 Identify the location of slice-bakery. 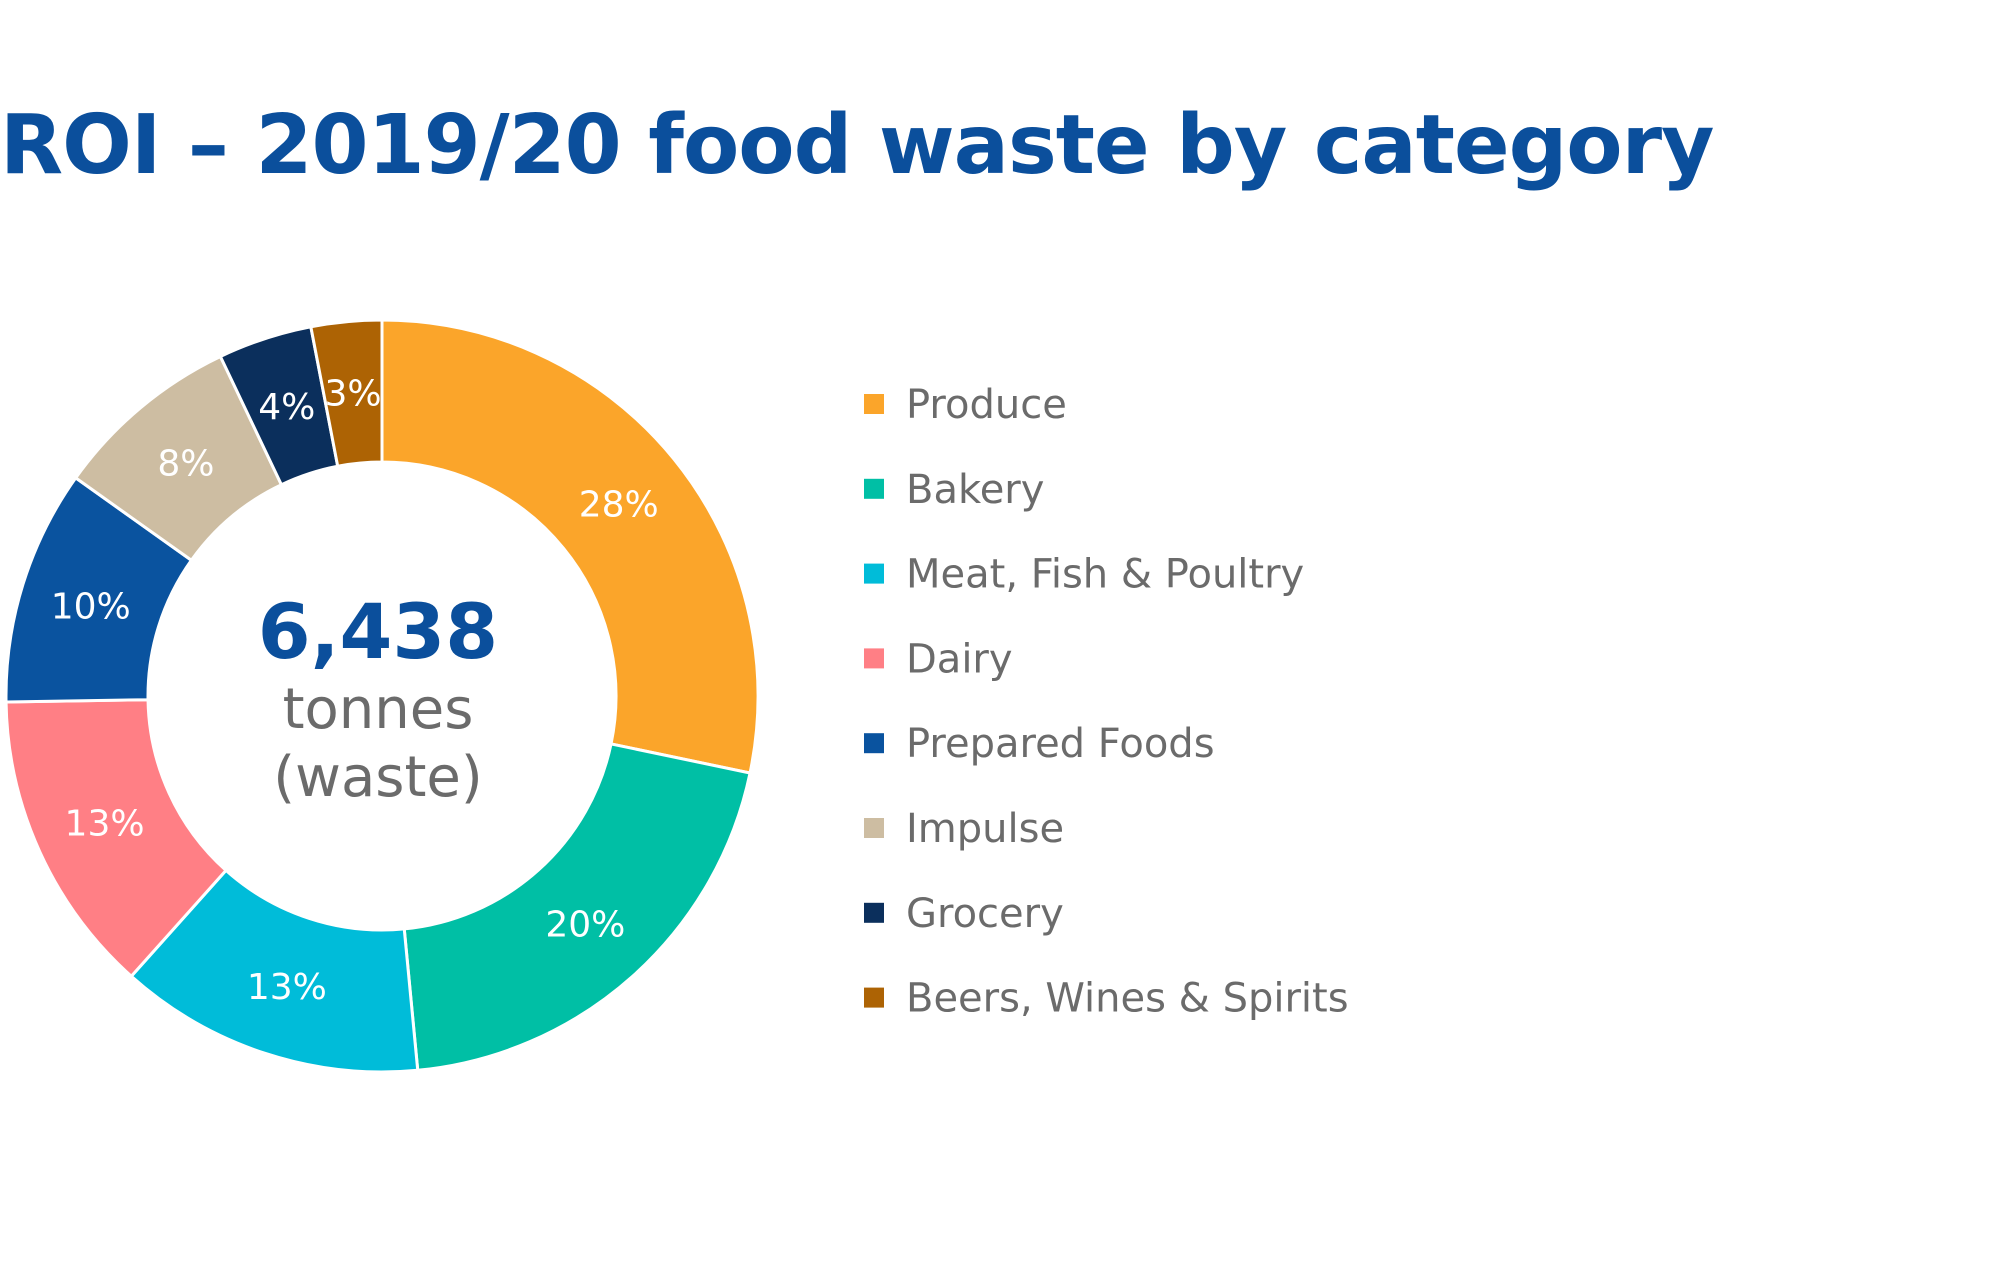
(577, 907).